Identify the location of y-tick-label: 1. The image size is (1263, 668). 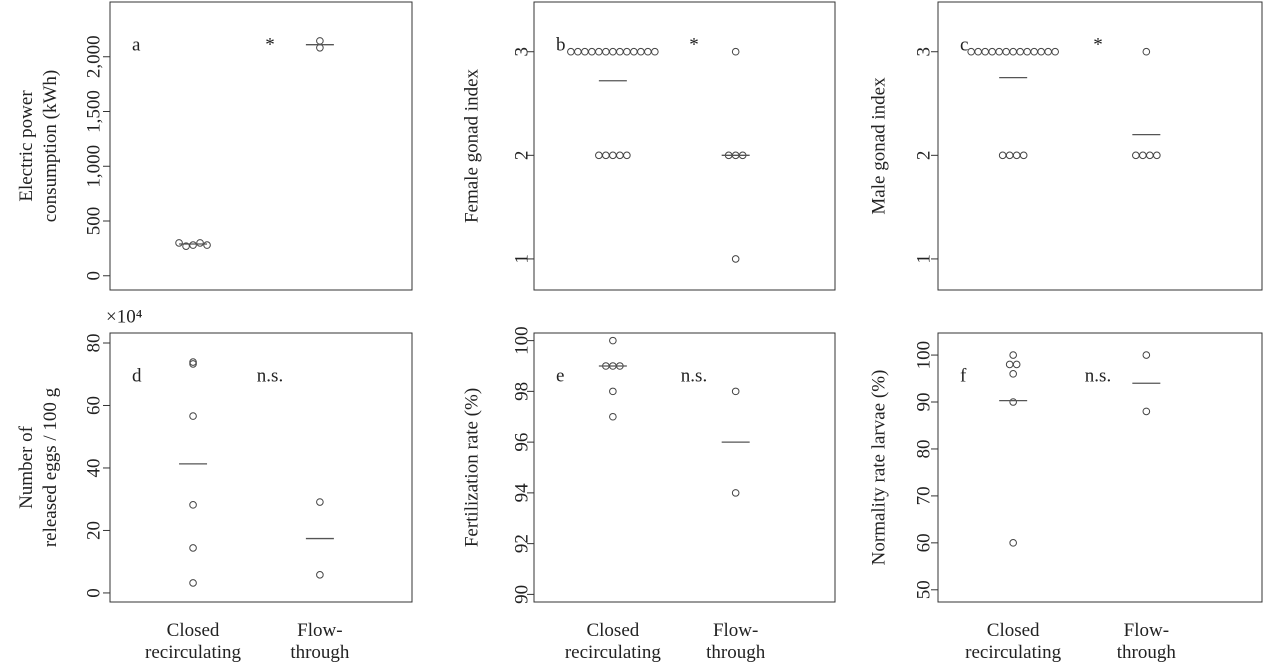
(521, 259).